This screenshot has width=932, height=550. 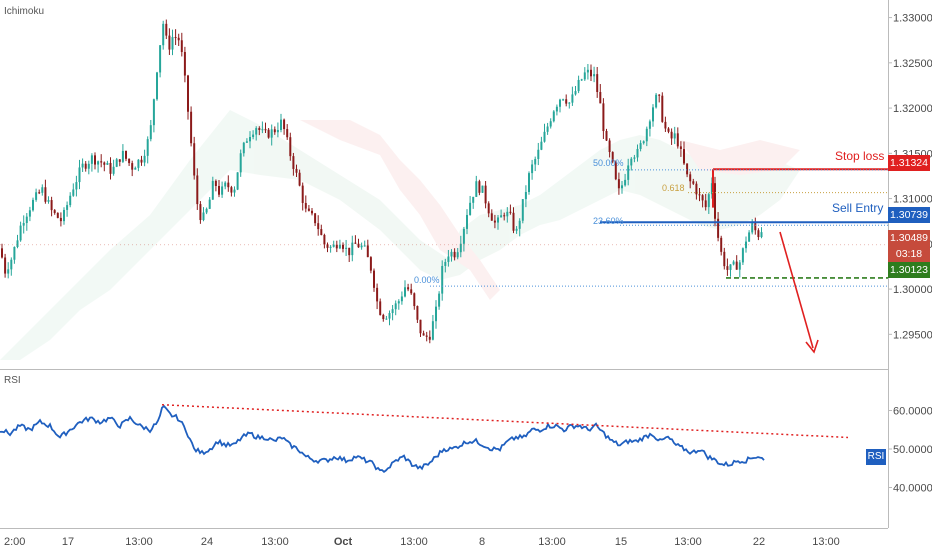 What do you see at coordinates (912, 64) in the screenshot?
I see `price-tick-label: 1.32500` at bounding box center [912, 64].